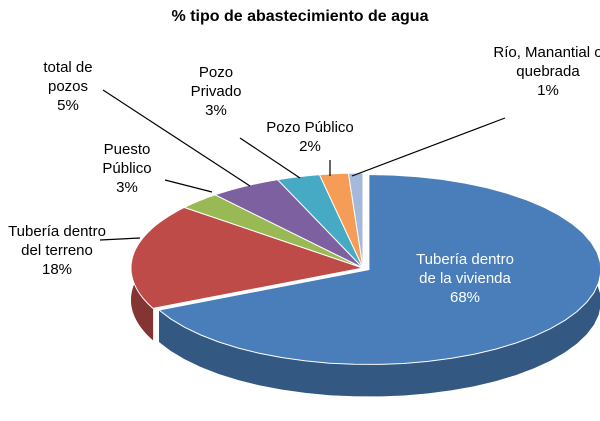 The height and width of the screenshot is (421, 600). I want to click on value-label: 1%, so click(548, 90).